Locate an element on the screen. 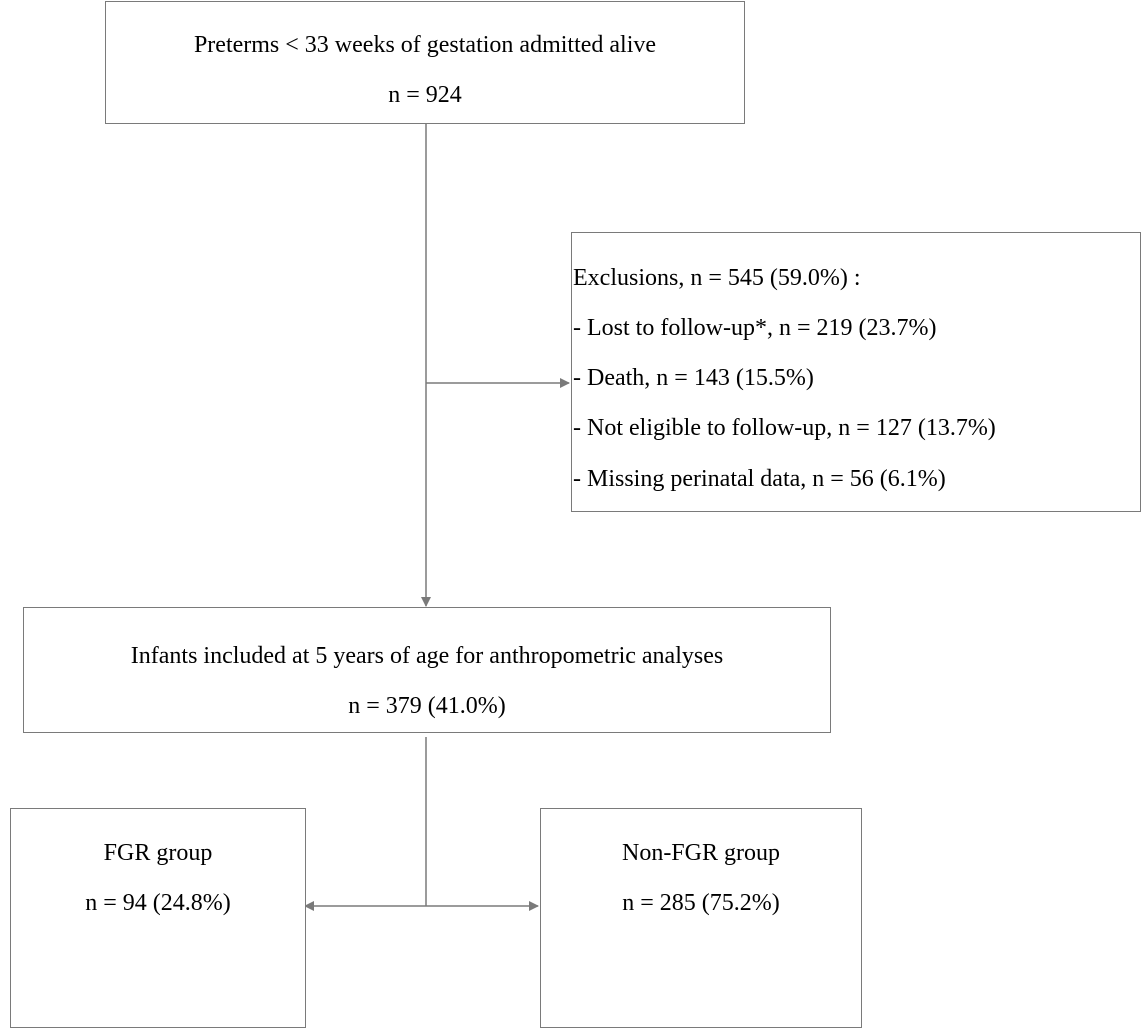  non-fgr-group-title: Non-FGR group is located at coordinates (700, 853).